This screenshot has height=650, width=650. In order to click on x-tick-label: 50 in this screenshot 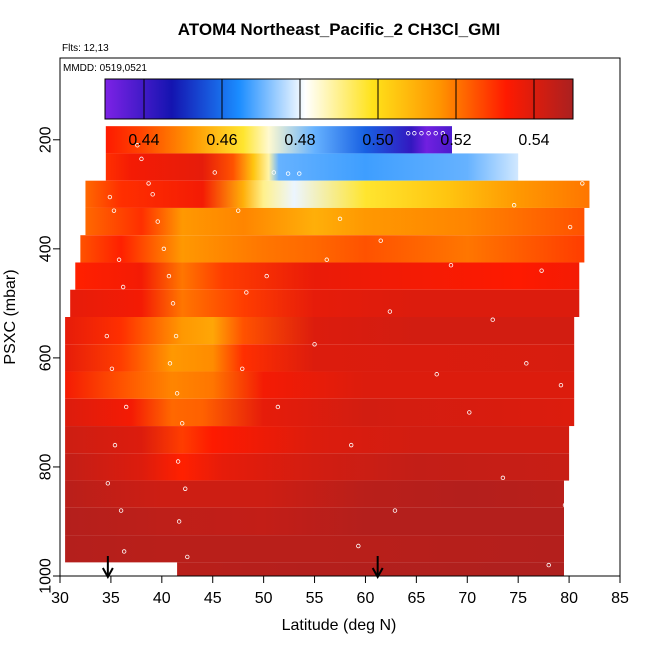, I will do `click(264, 598)`.